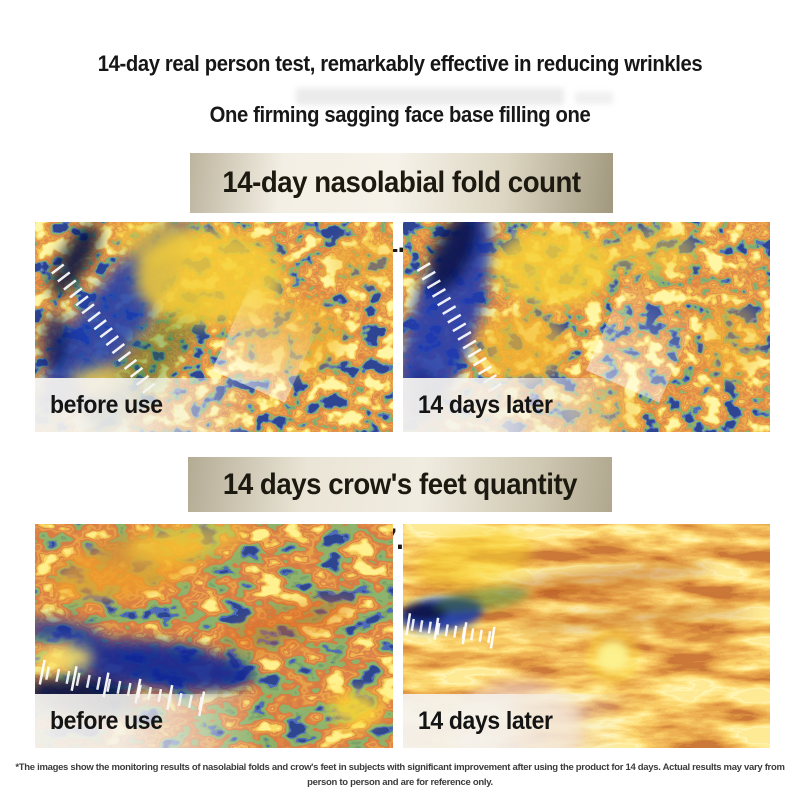 The image size is (800, 800). Describe the element at coordinates (106, 721) in the screenshot. I see `caption-before-2-text: before use` at that location.